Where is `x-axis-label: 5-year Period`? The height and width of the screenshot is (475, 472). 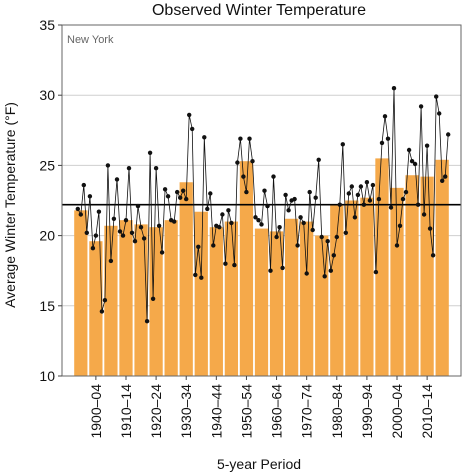
x-axis-label: 5-year Period is located at coordinates (259, 464).